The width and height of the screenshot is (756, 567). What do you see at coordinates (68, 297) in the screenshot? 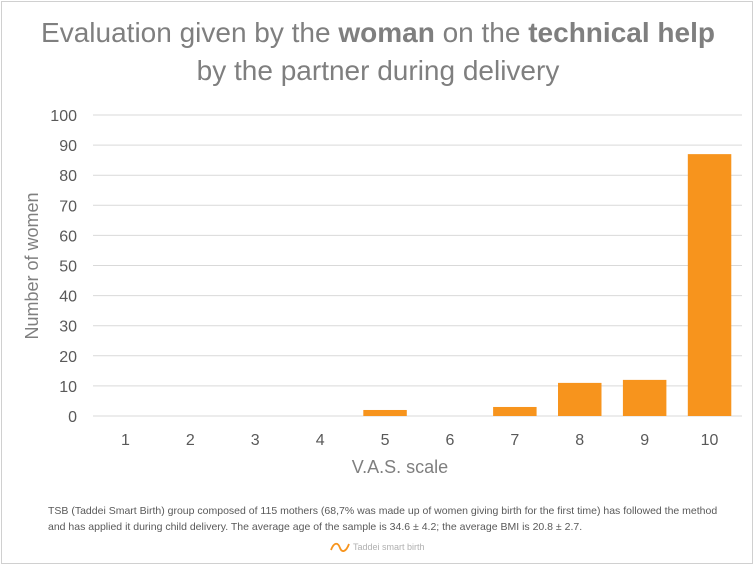
I see `y-tick-label: 40` at bounding box center [68, 297].